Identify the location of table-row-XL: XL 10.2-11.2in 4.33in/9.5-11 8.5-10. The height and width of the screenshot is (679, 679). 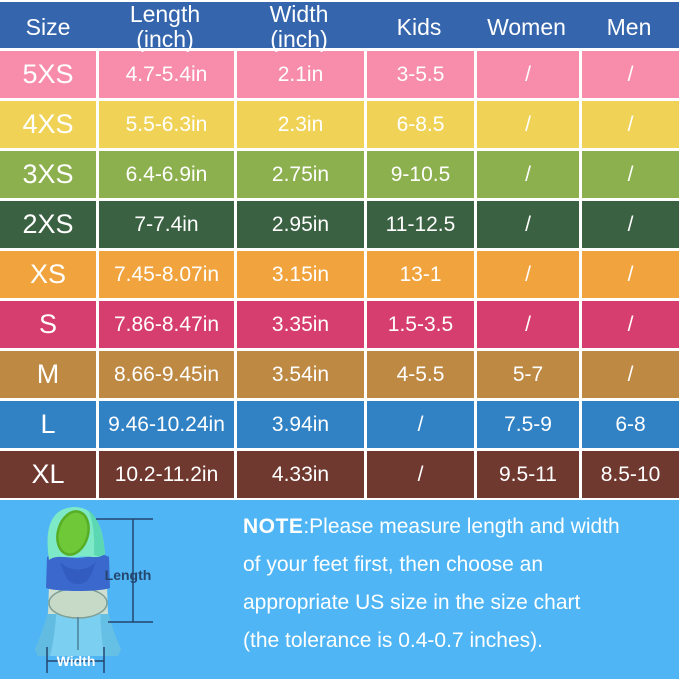
(339, 474).